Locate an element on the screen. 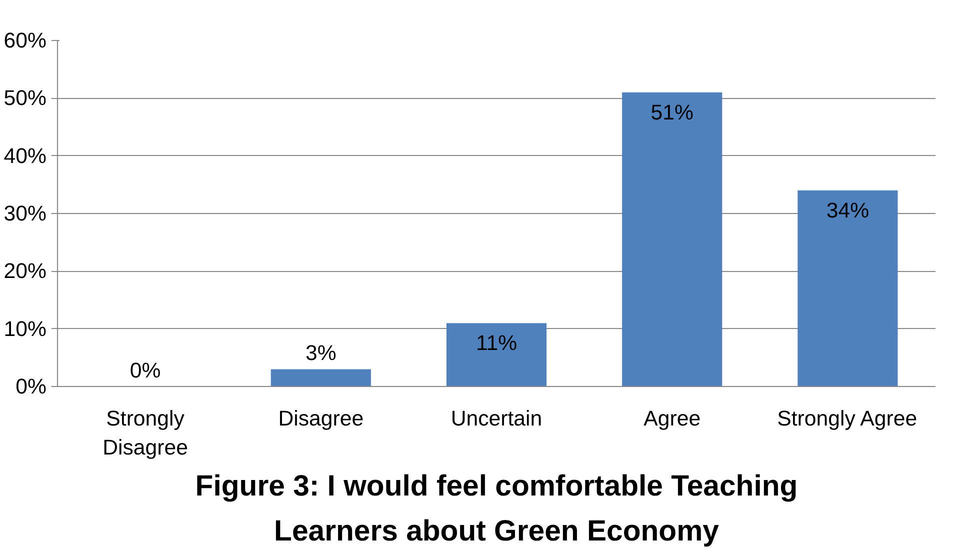 The height and width of the screenshot is (557, 954). y-tick-label: 40% is located at coordinates (25, 156).